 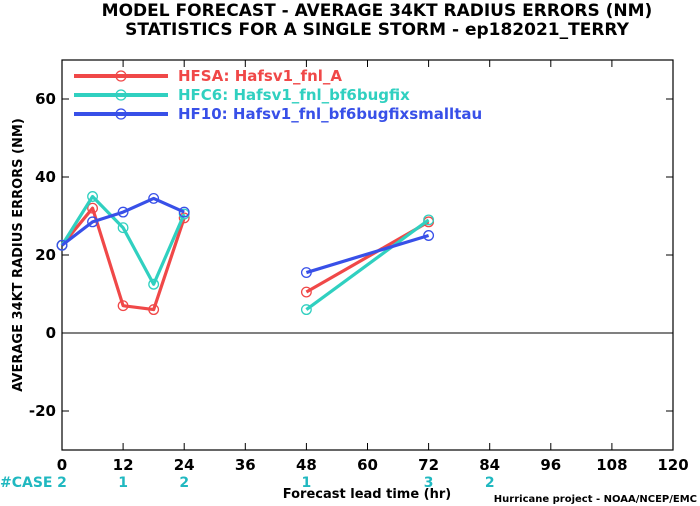 I want to click on credit-text: Hurricane project - NOAA/NCEP/EMC, so click(x=595, y=499).